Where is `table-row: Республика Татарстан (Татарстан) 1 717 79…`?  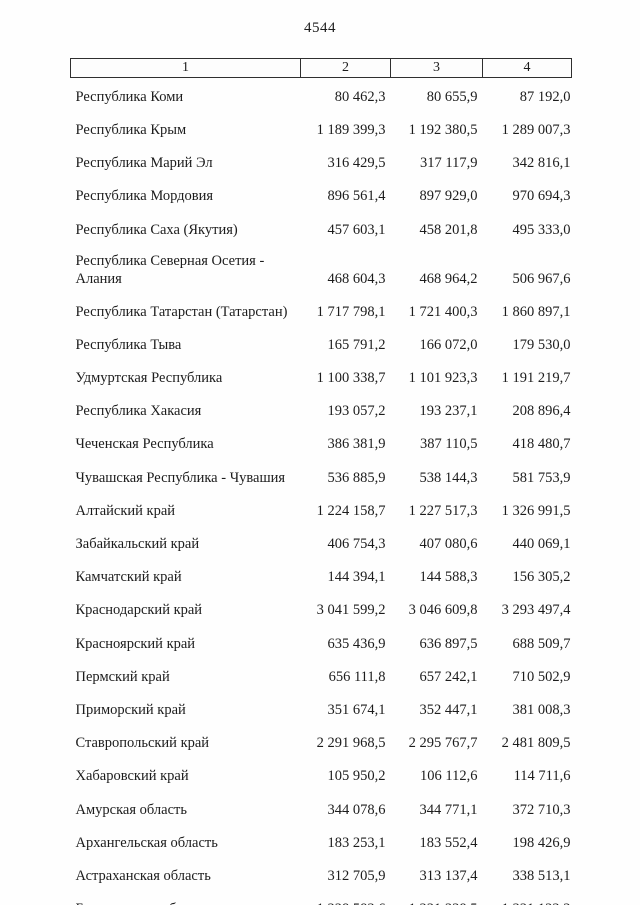 table-row: Республика Татарстан (Татарстан) 1 717 79… is located at coordinates (321, 309).